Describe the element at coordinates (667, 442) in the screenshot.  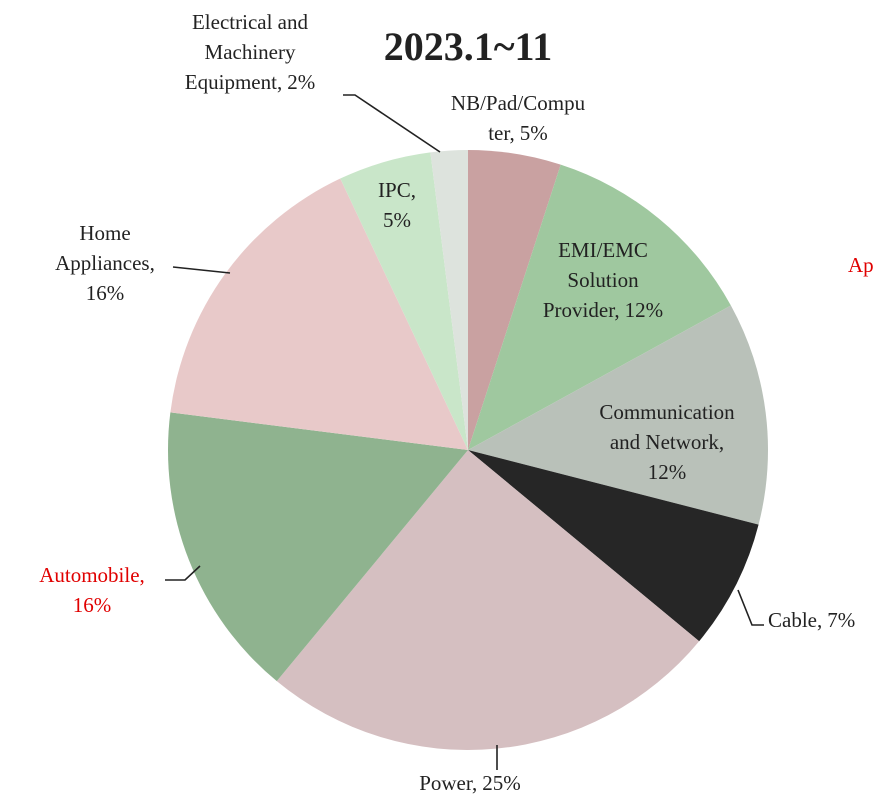
I see `label-line: and Network,` at that location.